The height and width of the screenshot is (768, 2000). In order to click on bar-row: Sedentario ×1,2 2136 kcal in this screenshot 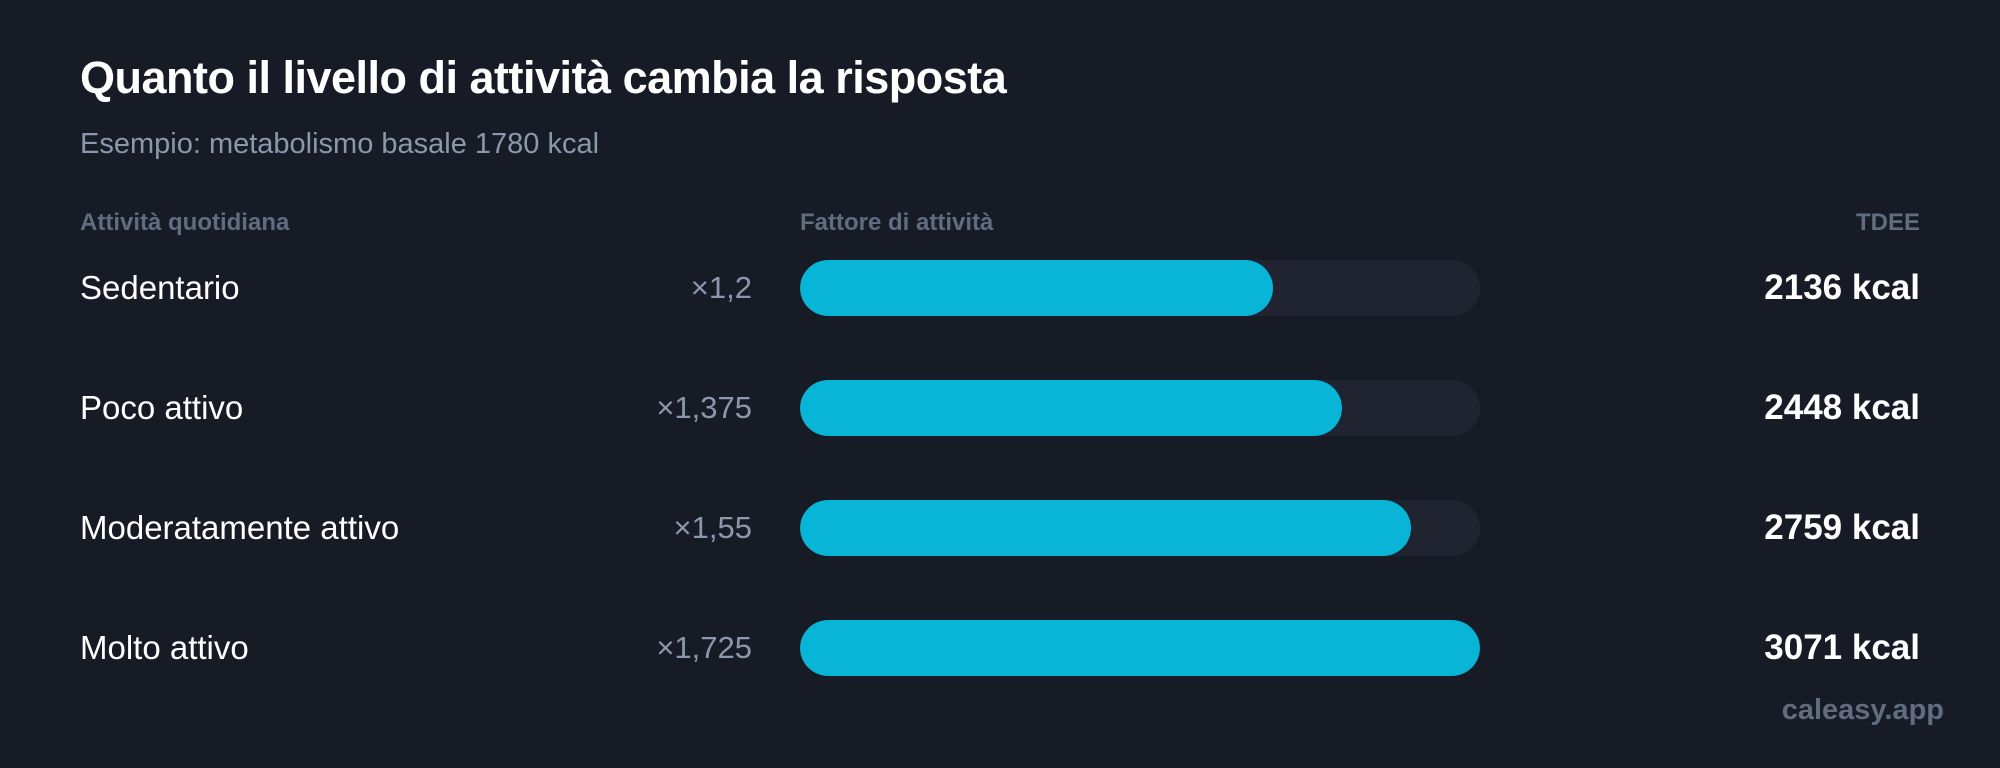, I will do `click(1000, 288)`.